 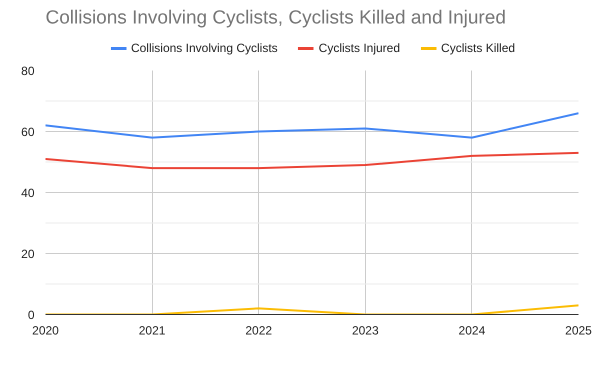 I want to click on chart-title: Collisions Involving Cyclists, Cyclists Killed and Injured, so click(x=276, y=18).